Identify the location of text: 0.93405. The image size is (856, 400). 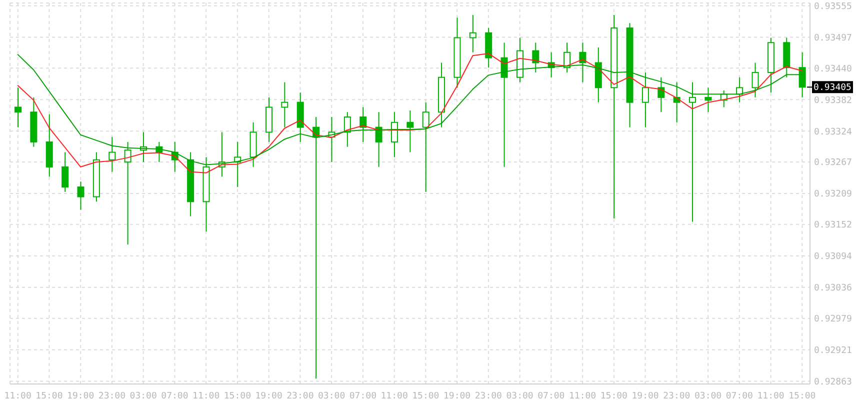
(833, 88).